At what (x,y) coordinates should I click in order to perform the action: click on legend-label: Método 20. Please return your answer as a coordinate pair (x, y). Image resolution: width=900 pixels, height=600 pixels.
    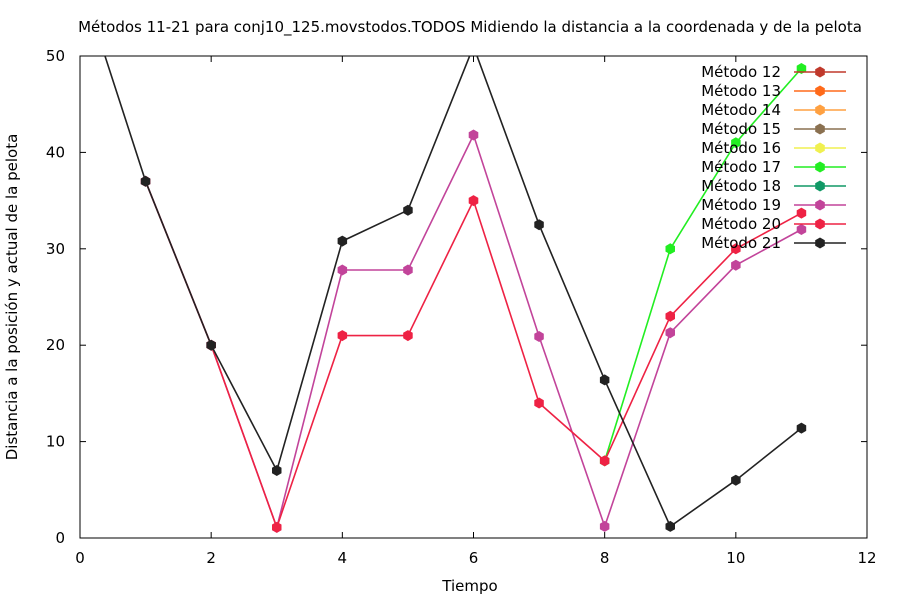
    Looking at the image, I should click on (741, 224).